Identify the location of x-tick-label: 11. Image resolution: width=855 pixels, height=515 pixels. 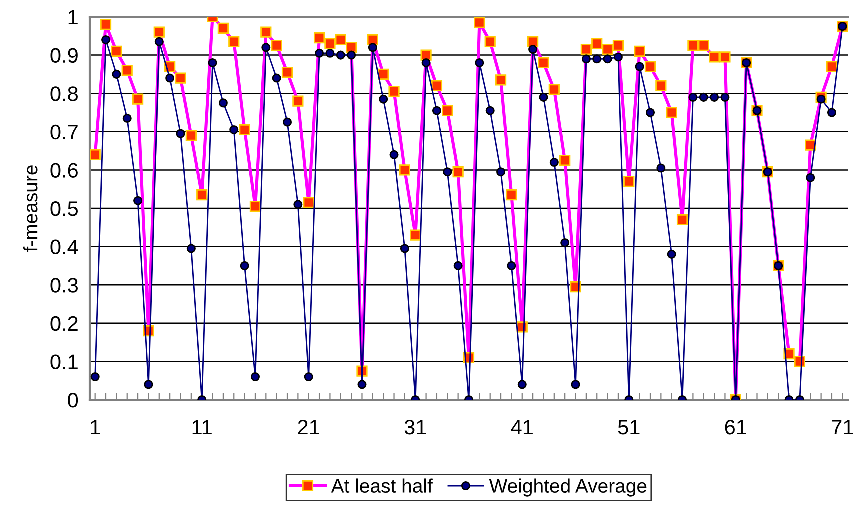
(202, 427).